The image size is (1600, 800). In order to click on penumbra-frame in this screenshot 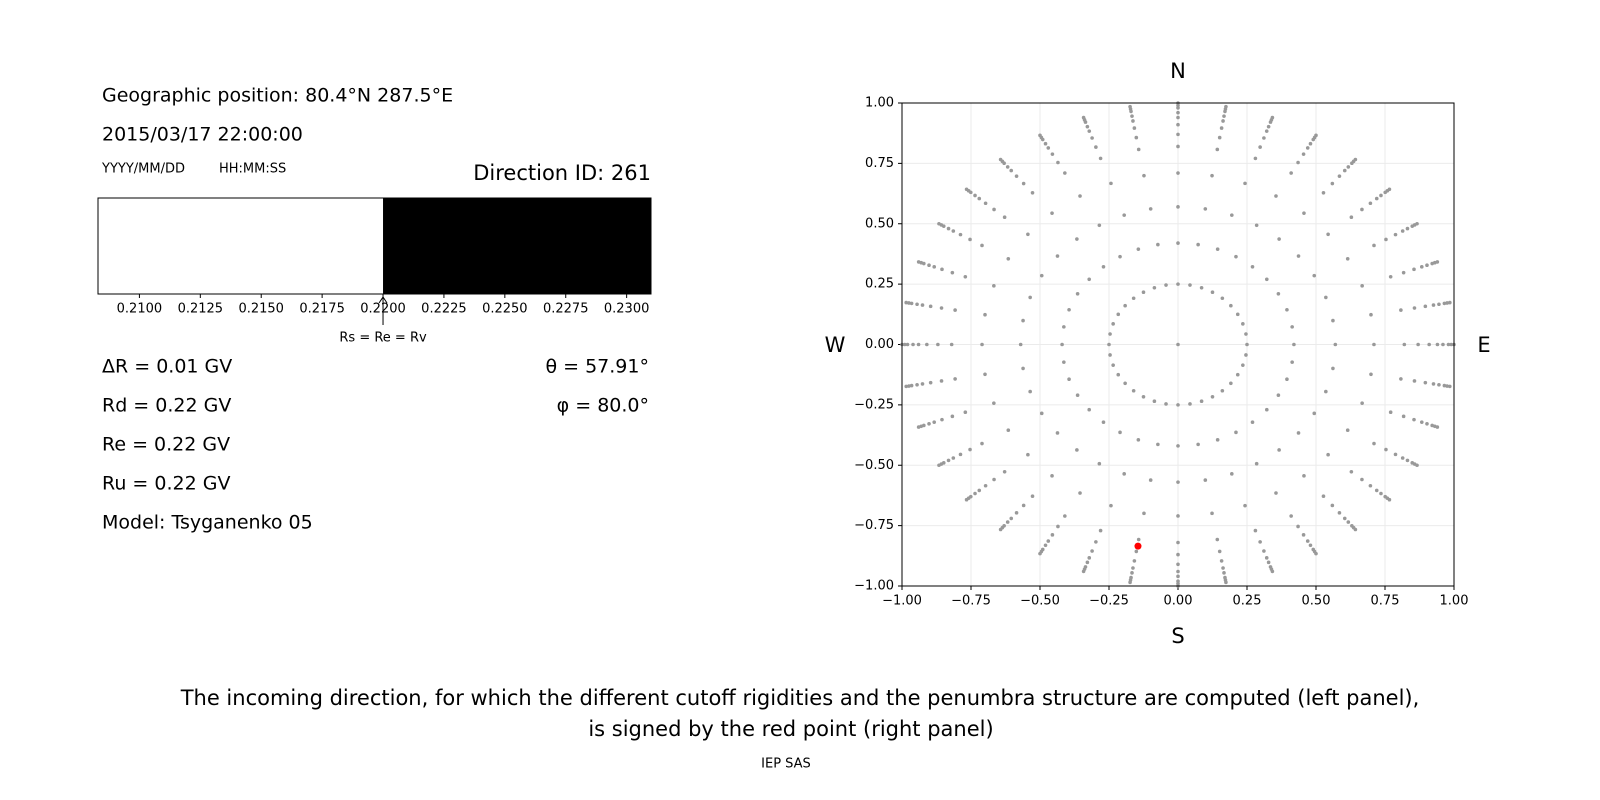, I will do `click(374, 246)`.